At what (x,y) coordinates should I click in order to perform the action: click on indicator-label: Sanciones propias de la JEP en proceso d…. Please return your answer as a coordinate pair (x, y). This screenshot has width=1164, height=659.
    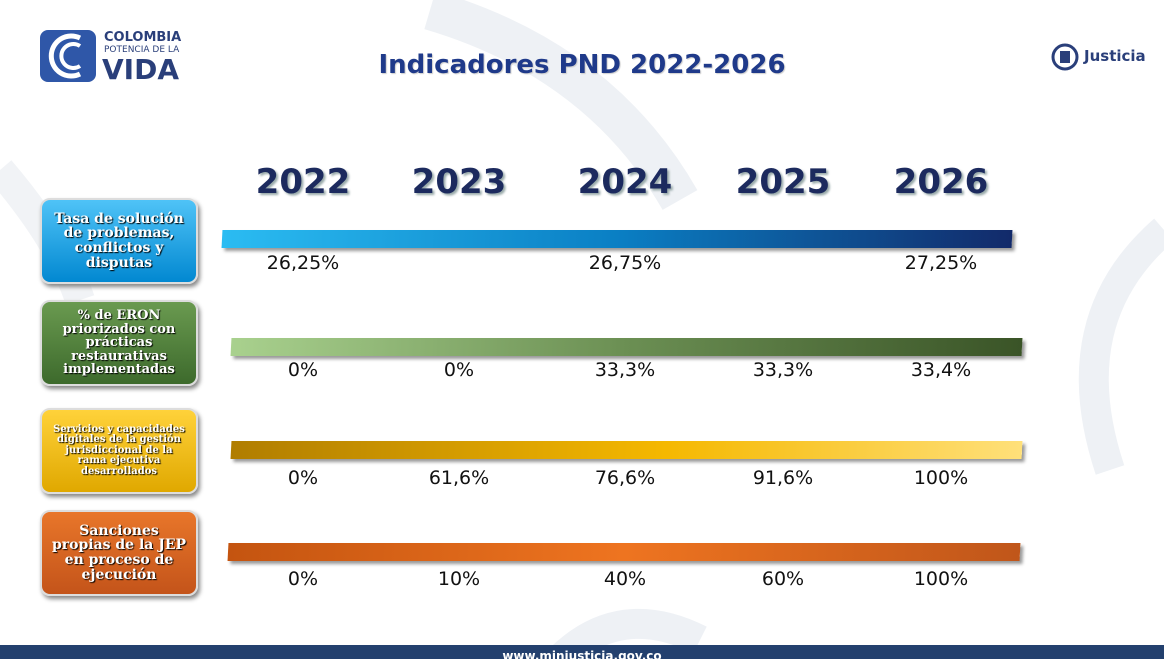
    Looking at the image, I should click on (119, 553).